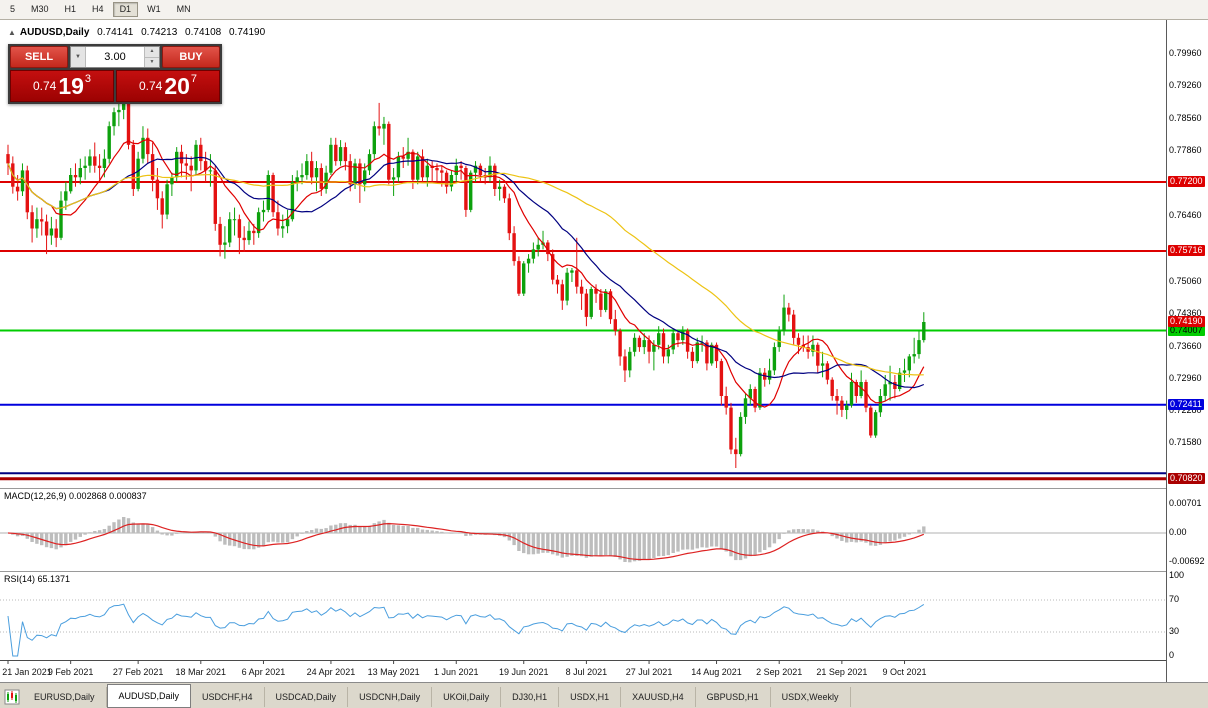 Image resolution: width=1208 pixels, height=708 pixels. Describe the element at coordinates (20, 579) in the screenshot. I see `rsi-title: RSI(14)` at that location.